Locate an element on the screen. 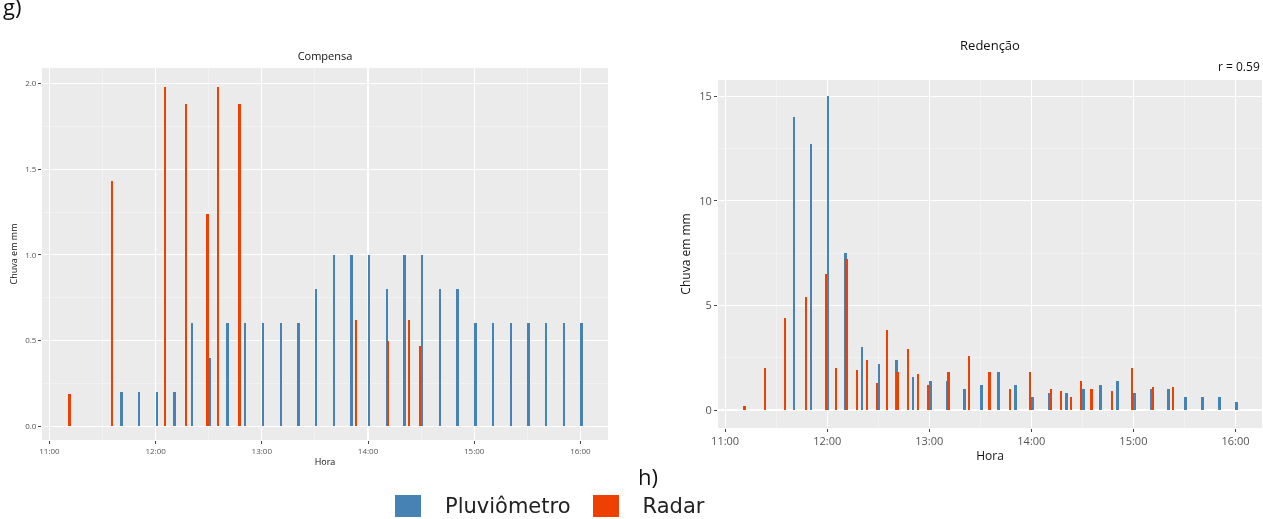 Image resolution: width=1263 pixels, height=519 pixels. y-tick-label: 0.5 is located at coordinates (31, 340).